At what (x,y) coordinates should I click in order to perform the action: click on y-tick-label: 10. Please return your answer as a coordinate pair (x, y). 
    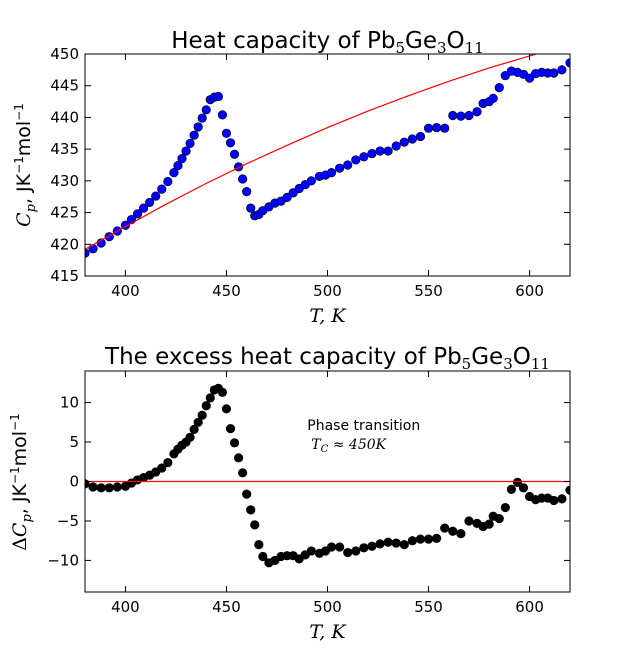
    Looking at the image, I should click on (69, 403).